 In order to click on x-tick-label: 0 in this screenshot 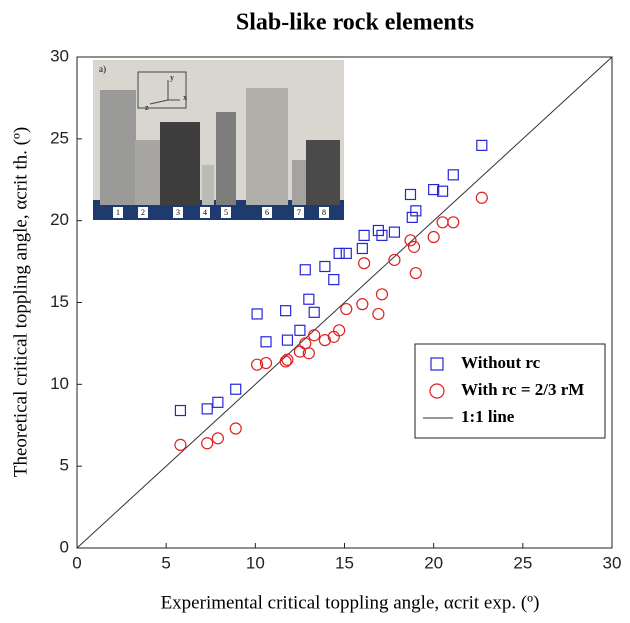, I will do `click(76, 562)`.